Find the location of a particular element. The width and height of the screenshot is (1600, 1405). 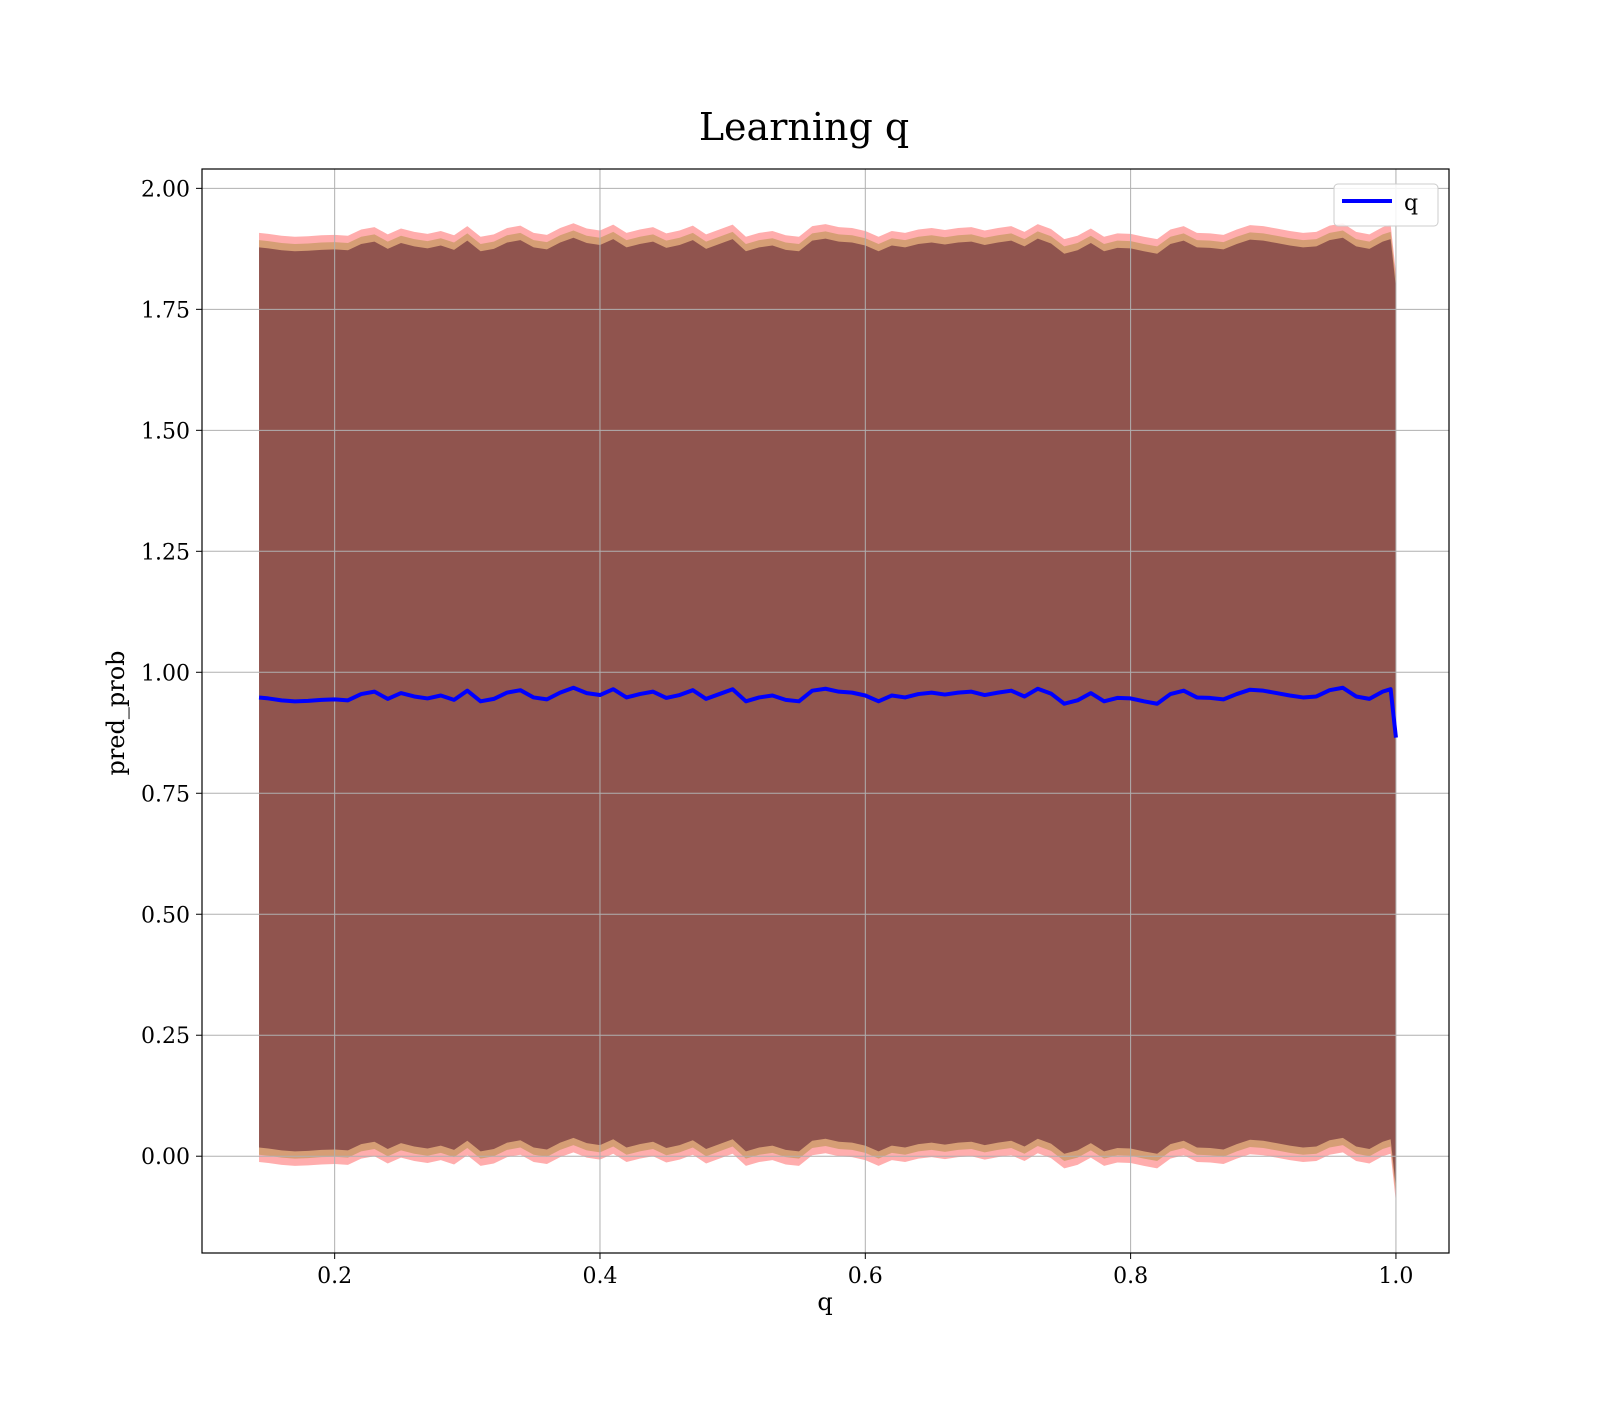

legend-box is located at coordinates (1386, 205).